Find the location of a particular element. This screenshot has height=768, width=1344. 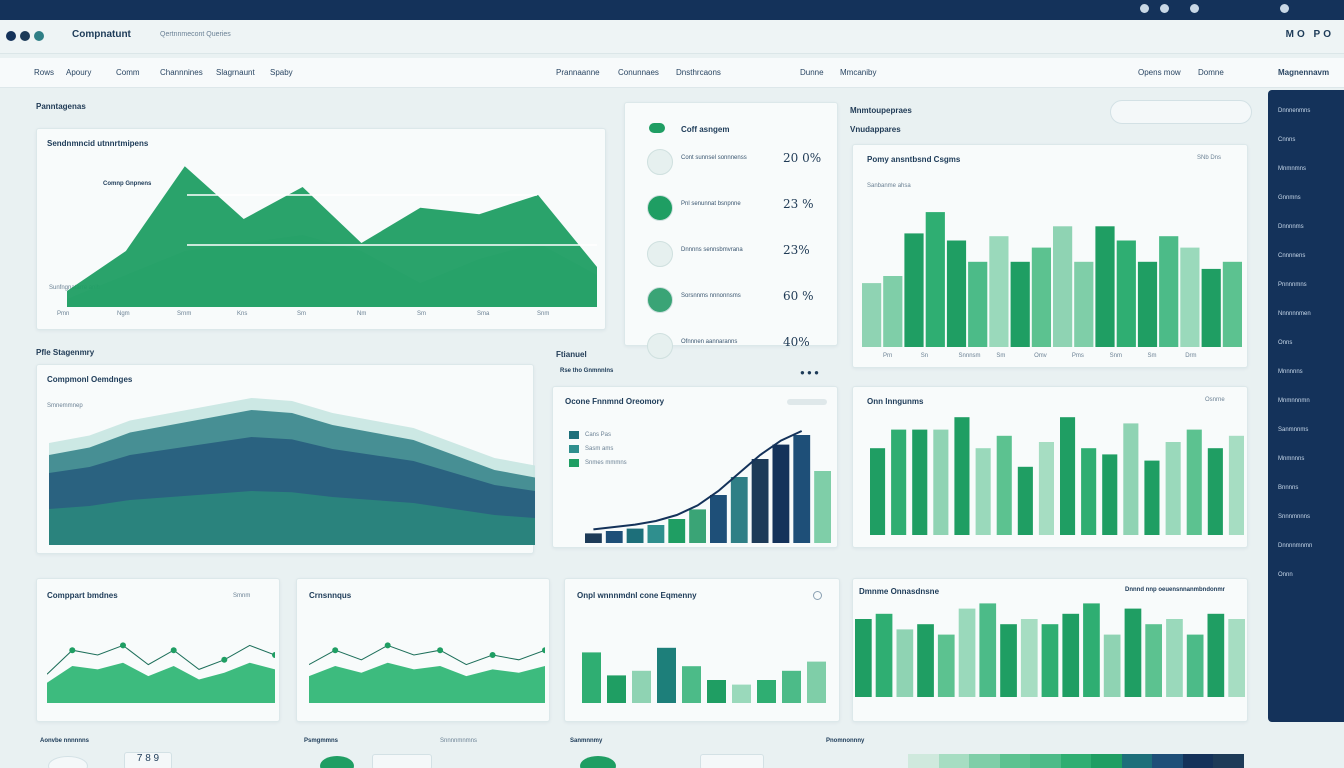

kpi-name: Cont sunnsel sonnnenss is located at coordinates (714, 158).